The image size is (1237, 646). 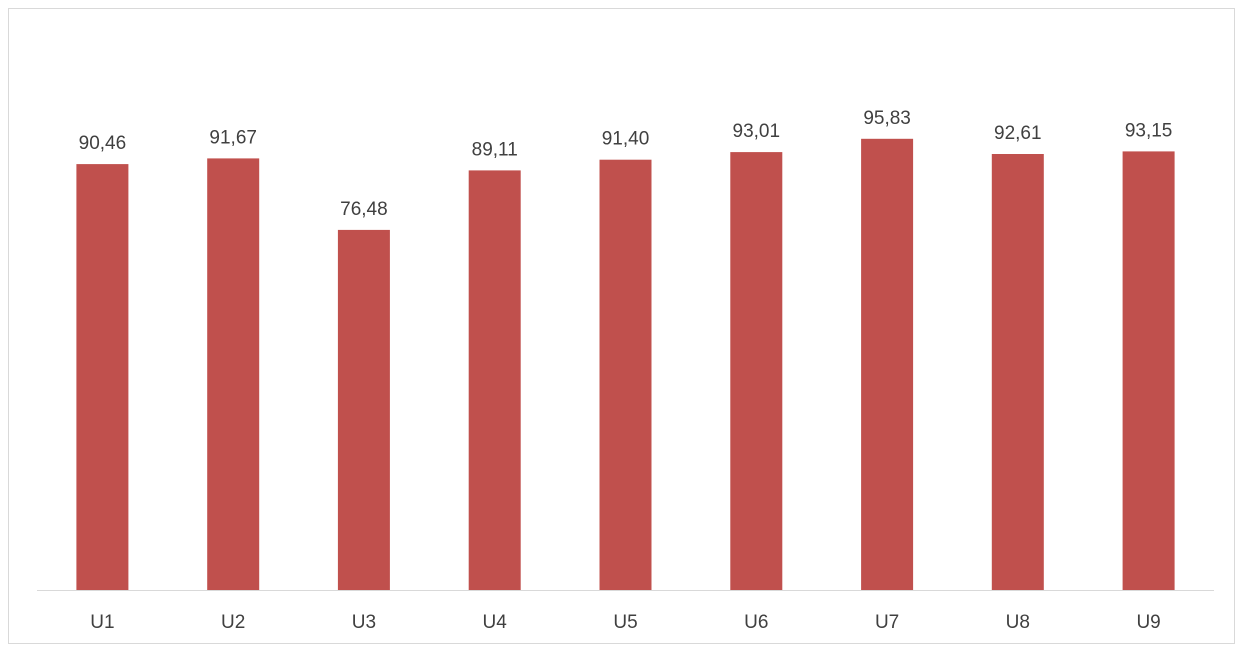 What do you see at coordinates (495, 149) in the screenshot?
I see `data-label-u4: 89,11` at bounding box center [495, 149].